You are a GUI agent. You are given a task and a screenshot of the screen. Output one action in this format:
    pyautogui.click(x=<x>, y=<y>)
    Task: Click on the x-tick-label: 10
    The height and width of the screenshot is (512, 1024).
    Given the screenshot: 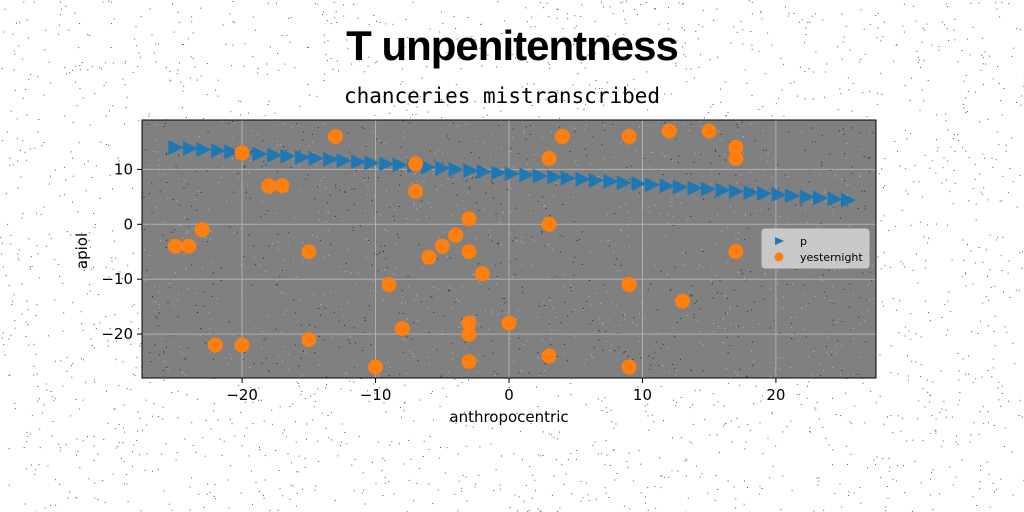 What is the action you would take?
    pyautogui.click(x=642, y=395)
    